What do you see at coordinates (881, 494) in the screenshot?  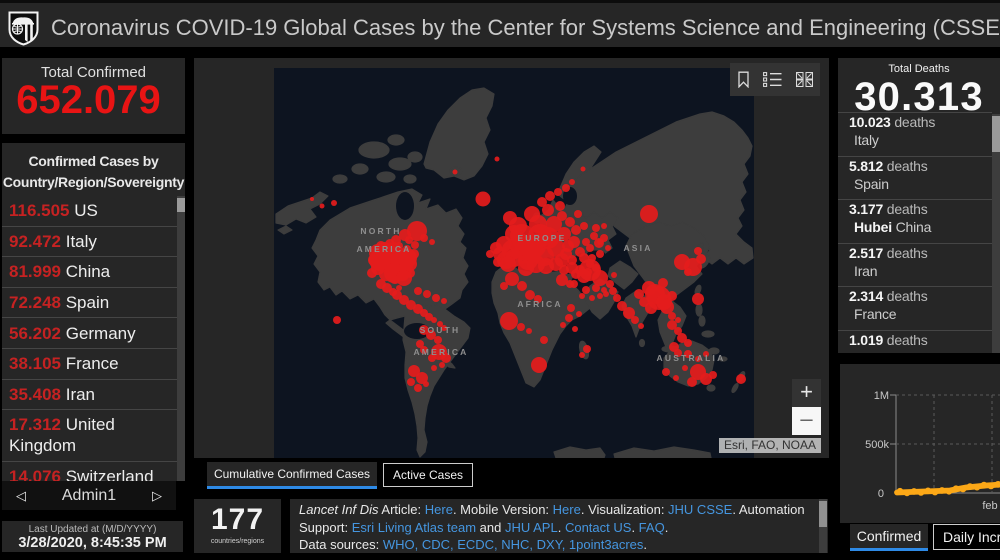 I see `svg-text: 0` at bounding box center [881, 494].